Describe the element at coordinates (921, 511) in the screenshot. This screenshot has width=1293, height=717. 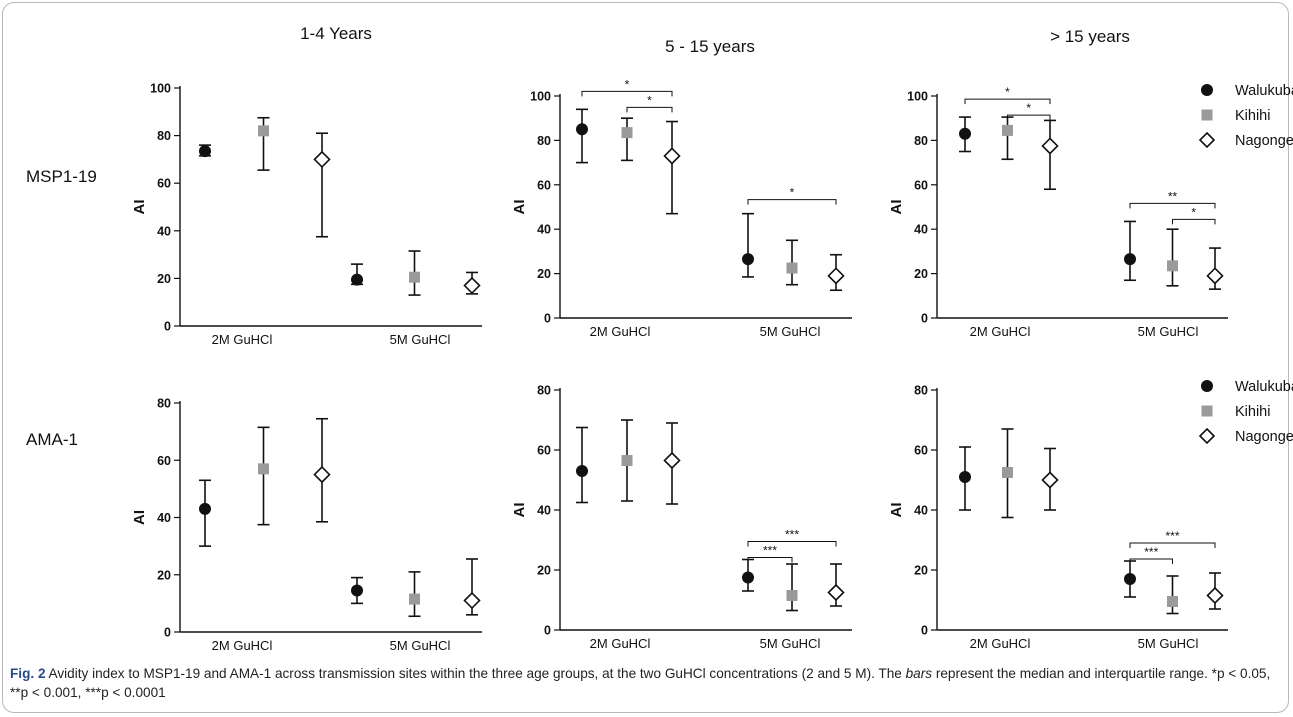
I see `panel-6-y-tick-label: 40` at that location.